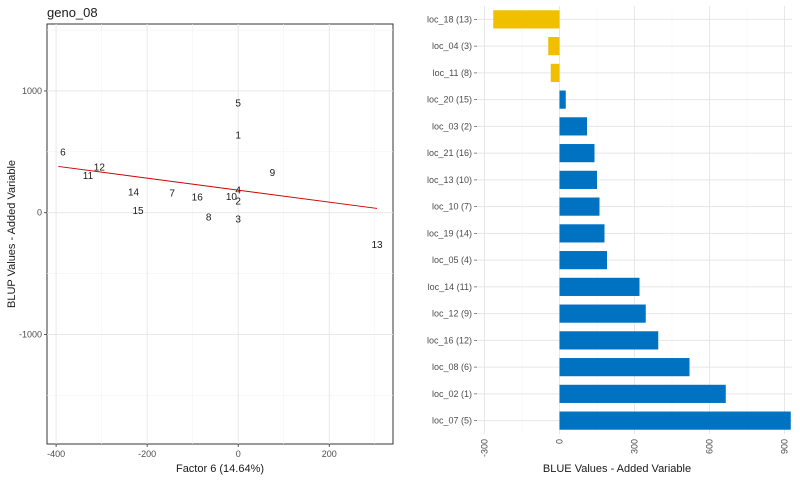  Describe the element at coordinates (617, 469) in the screenshot. I see `bar-x-axis-title: BLUE Values - Added Variable` at that location.